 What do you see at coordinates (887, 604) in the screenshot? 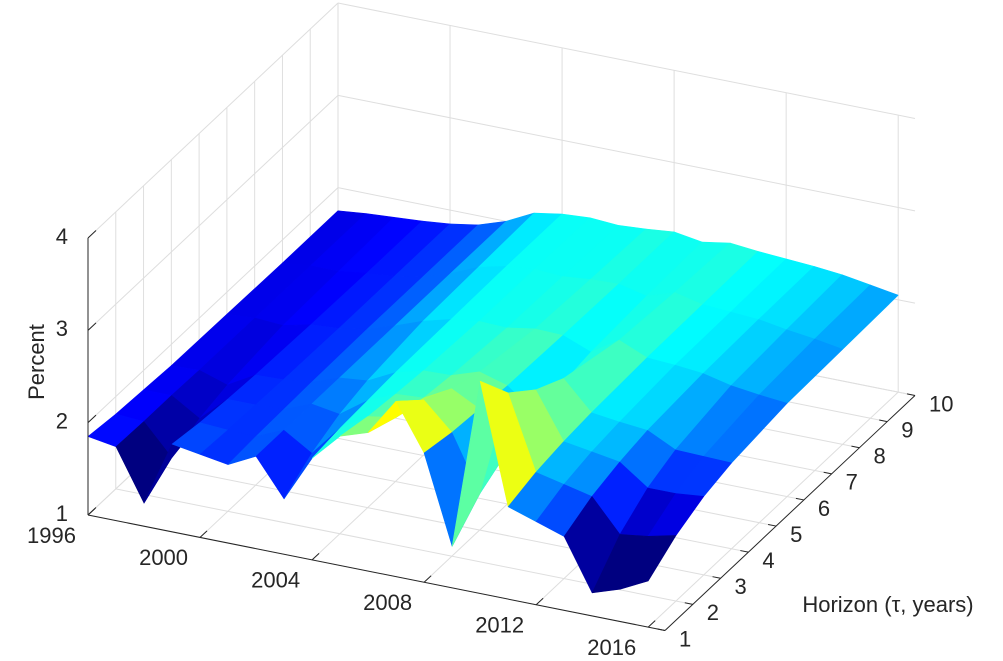
I see `y-axis-label: Horizon (τ, years)` at bounding box center [887, 604].